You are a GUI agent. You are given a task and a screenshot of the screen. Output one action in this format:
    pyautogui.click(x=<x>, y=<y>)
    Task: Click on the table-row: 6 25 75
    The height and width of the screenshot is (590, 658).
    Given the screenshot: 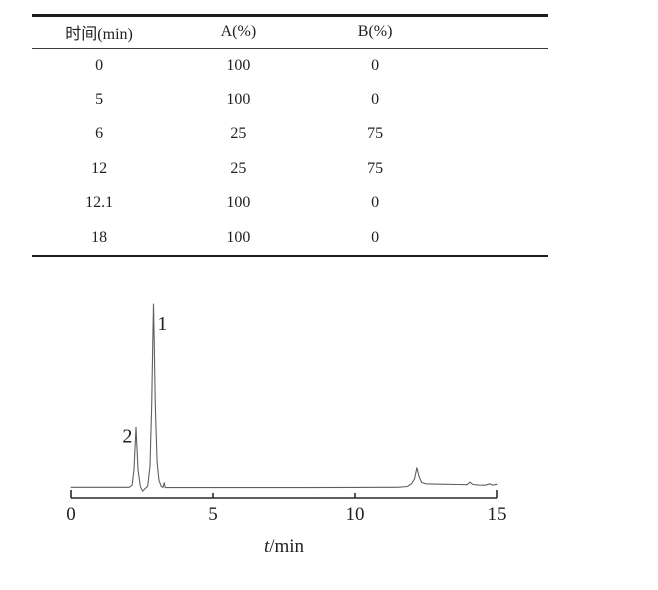 What is the action you would take?
    pyautogui.click(x=290, y=134)
    